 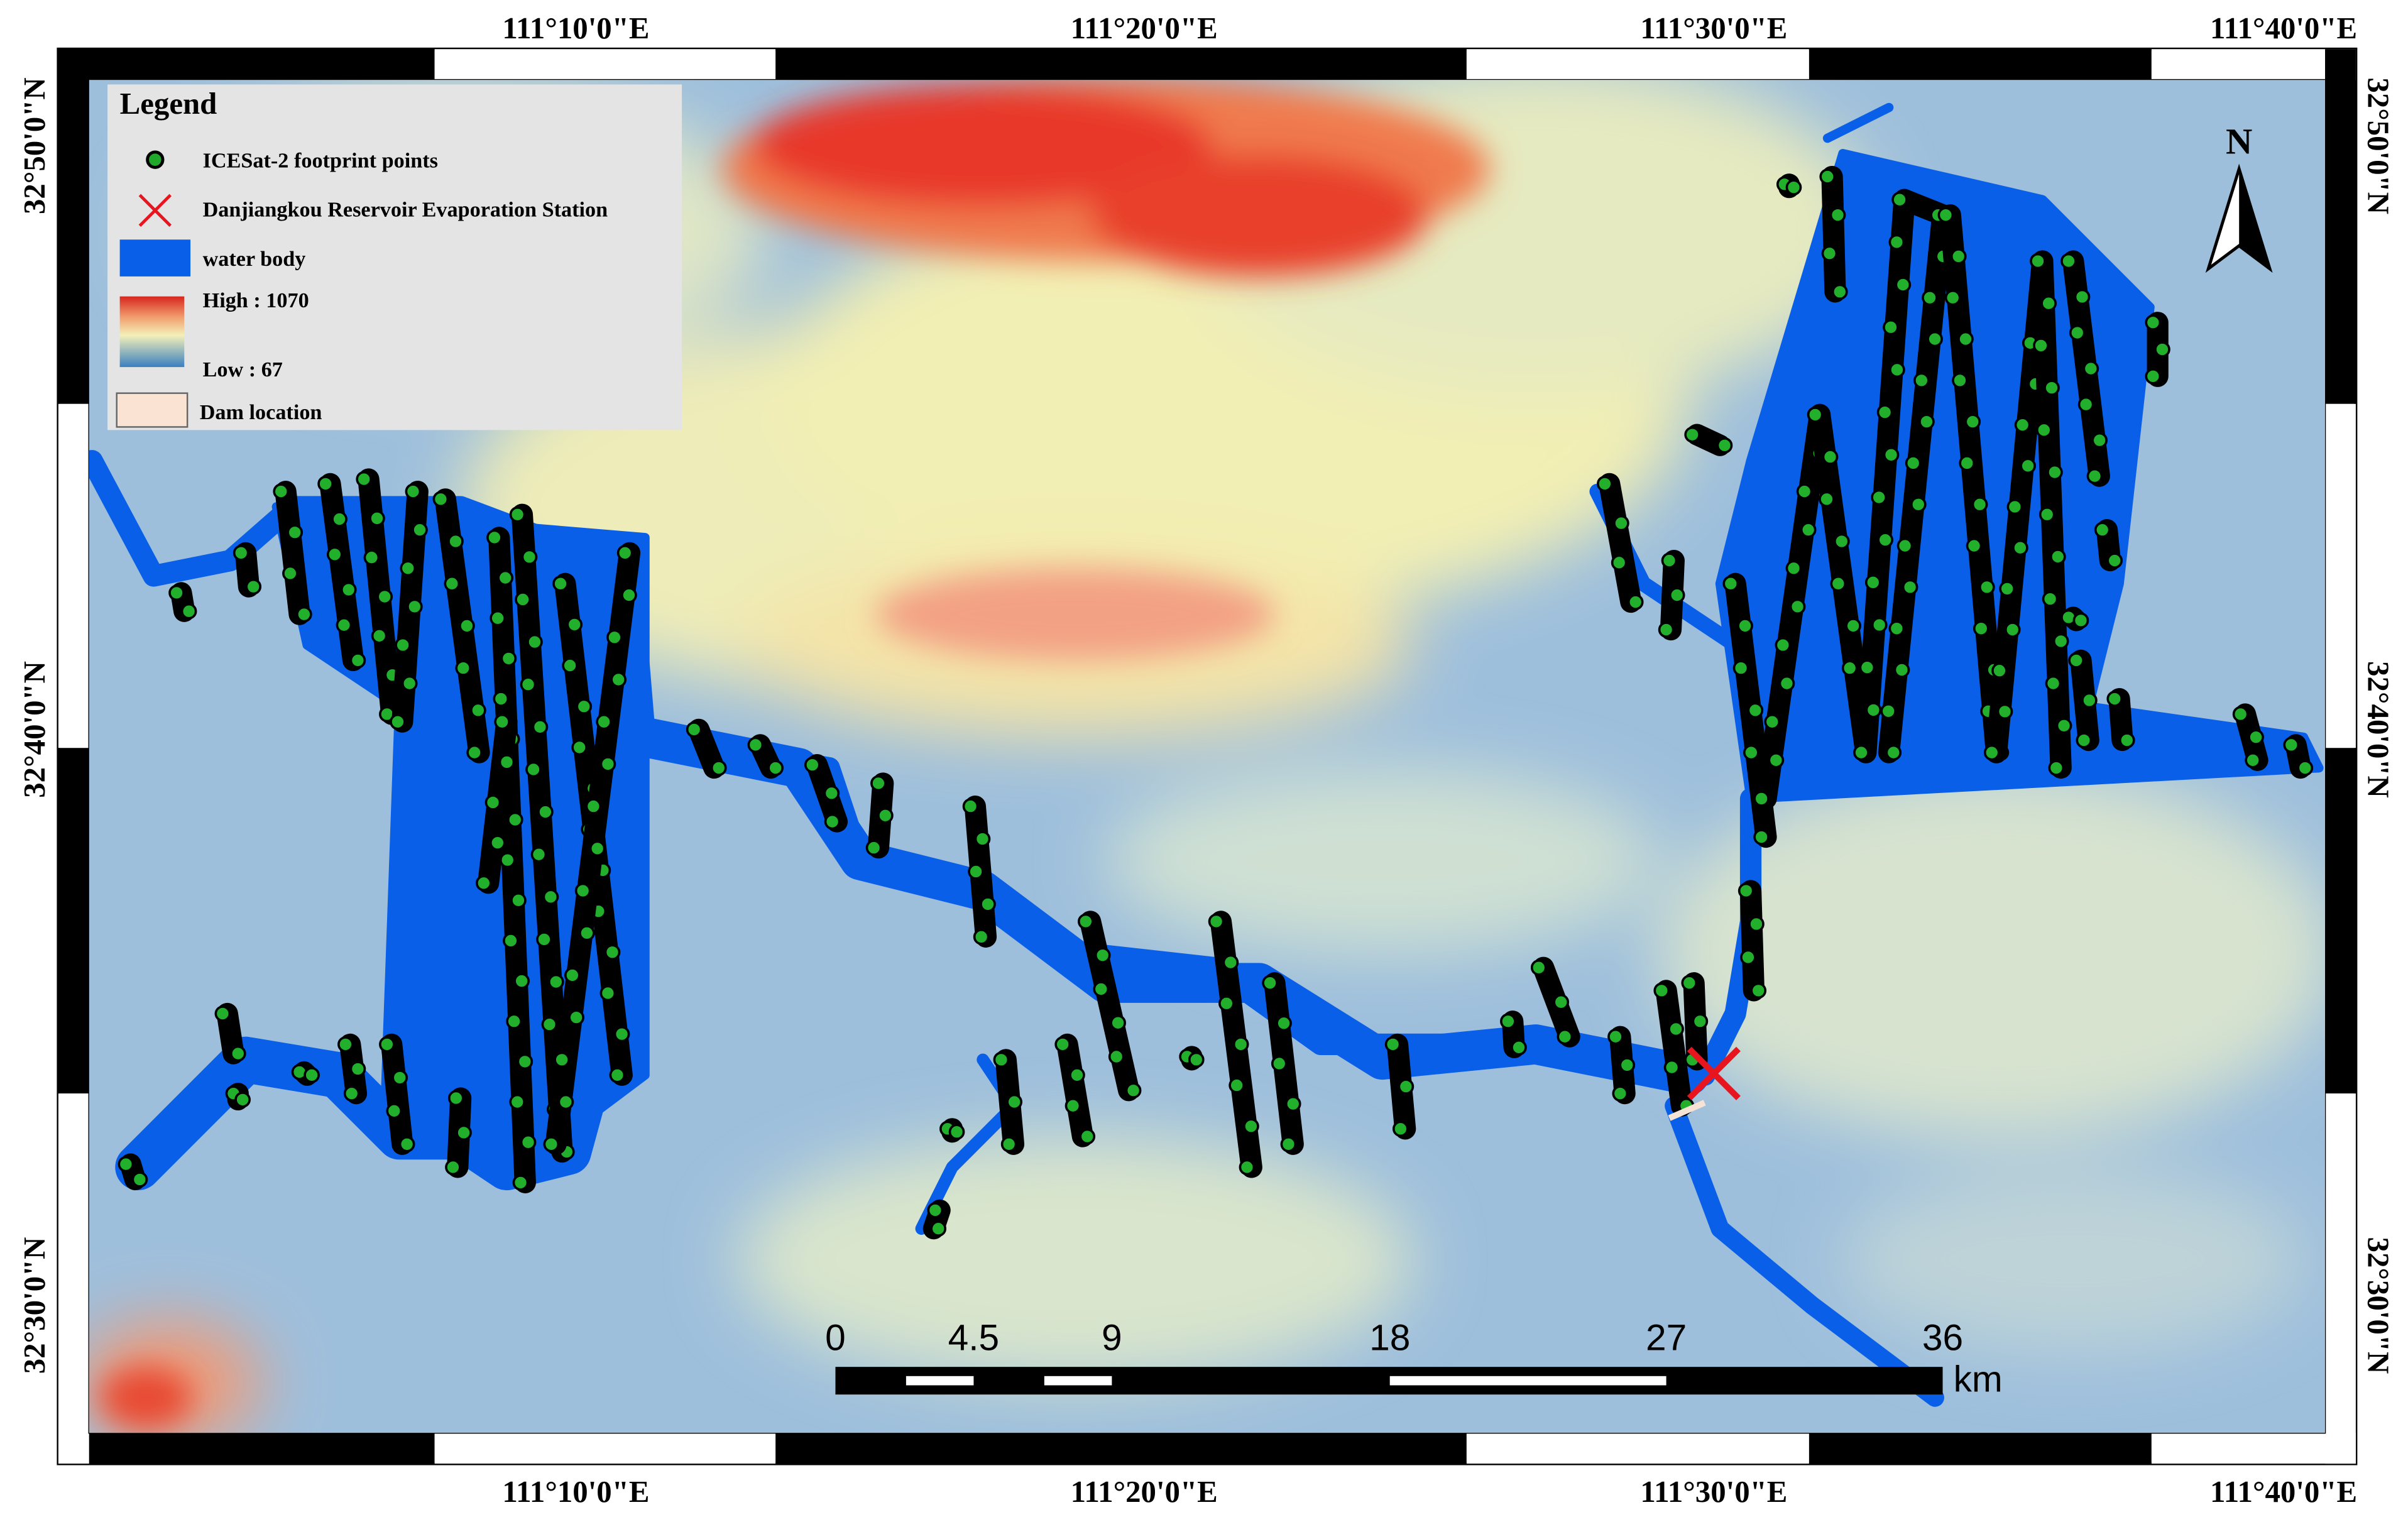 I want to click on scale-unit: km, so click(x=1978, y=1379).